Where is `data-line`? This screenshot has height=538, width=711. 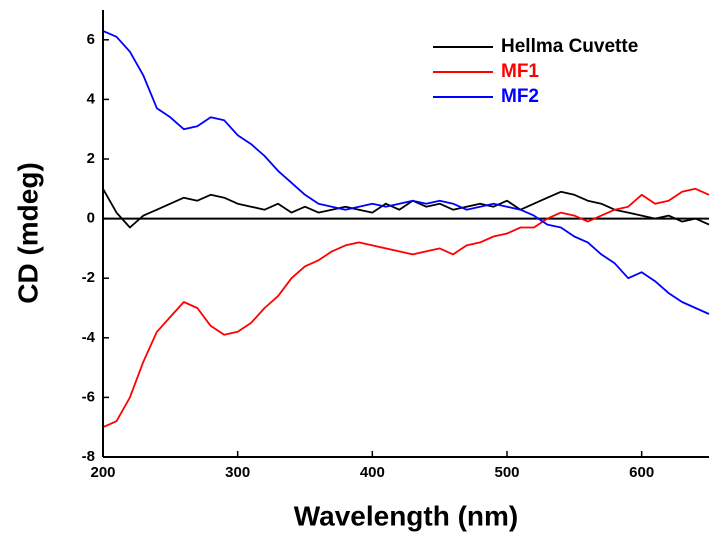
data-line is located at coordinates (406, 208).